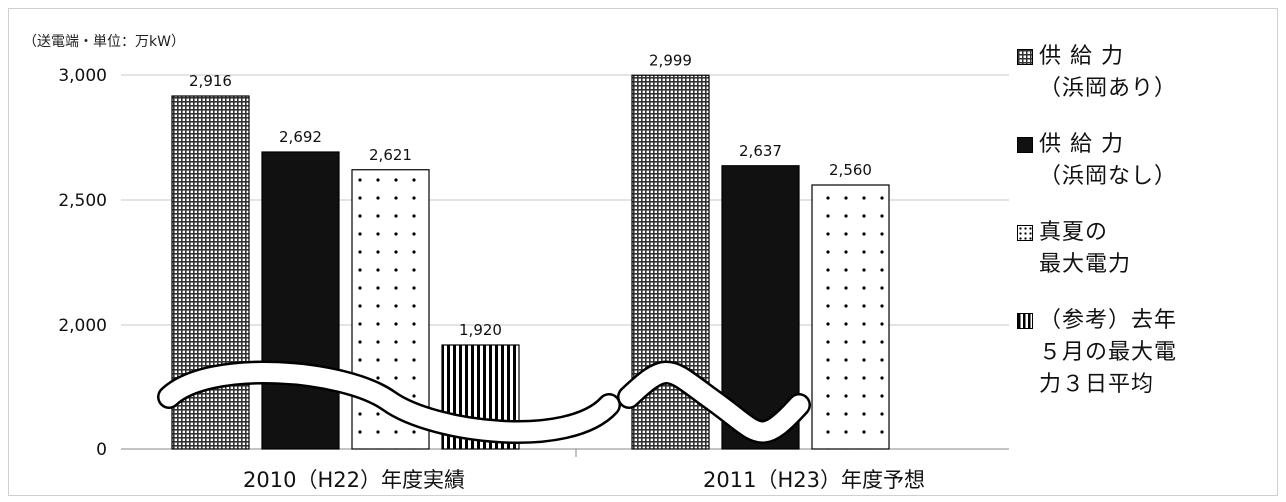 The height and width of the screenshot is (502, 1286). I want to click on category-label: 2010（H22）年度実績, so click(354, 480).